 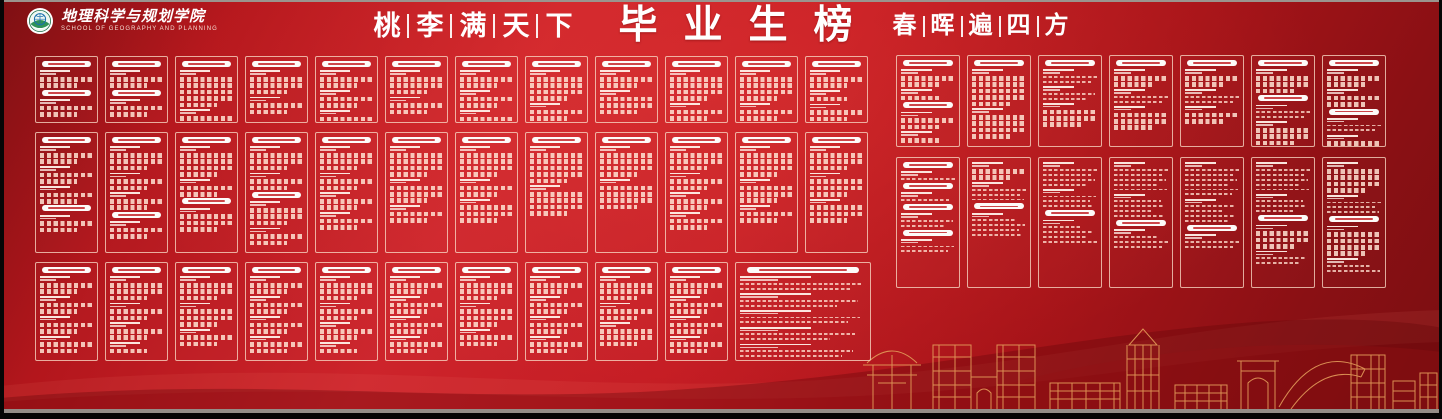 I want to click on frame-edge-top, so click(x=721, y=1).